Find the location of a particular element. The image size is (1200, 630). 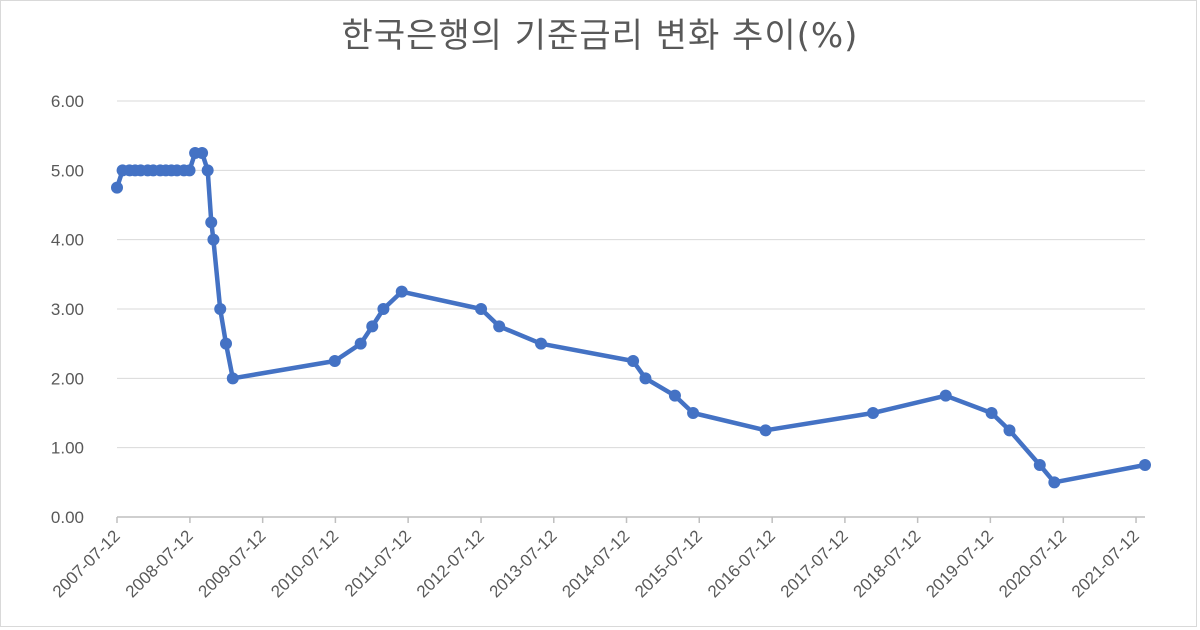

x-tick-label: 2013-07-12 is located at coordinates (523, 563).